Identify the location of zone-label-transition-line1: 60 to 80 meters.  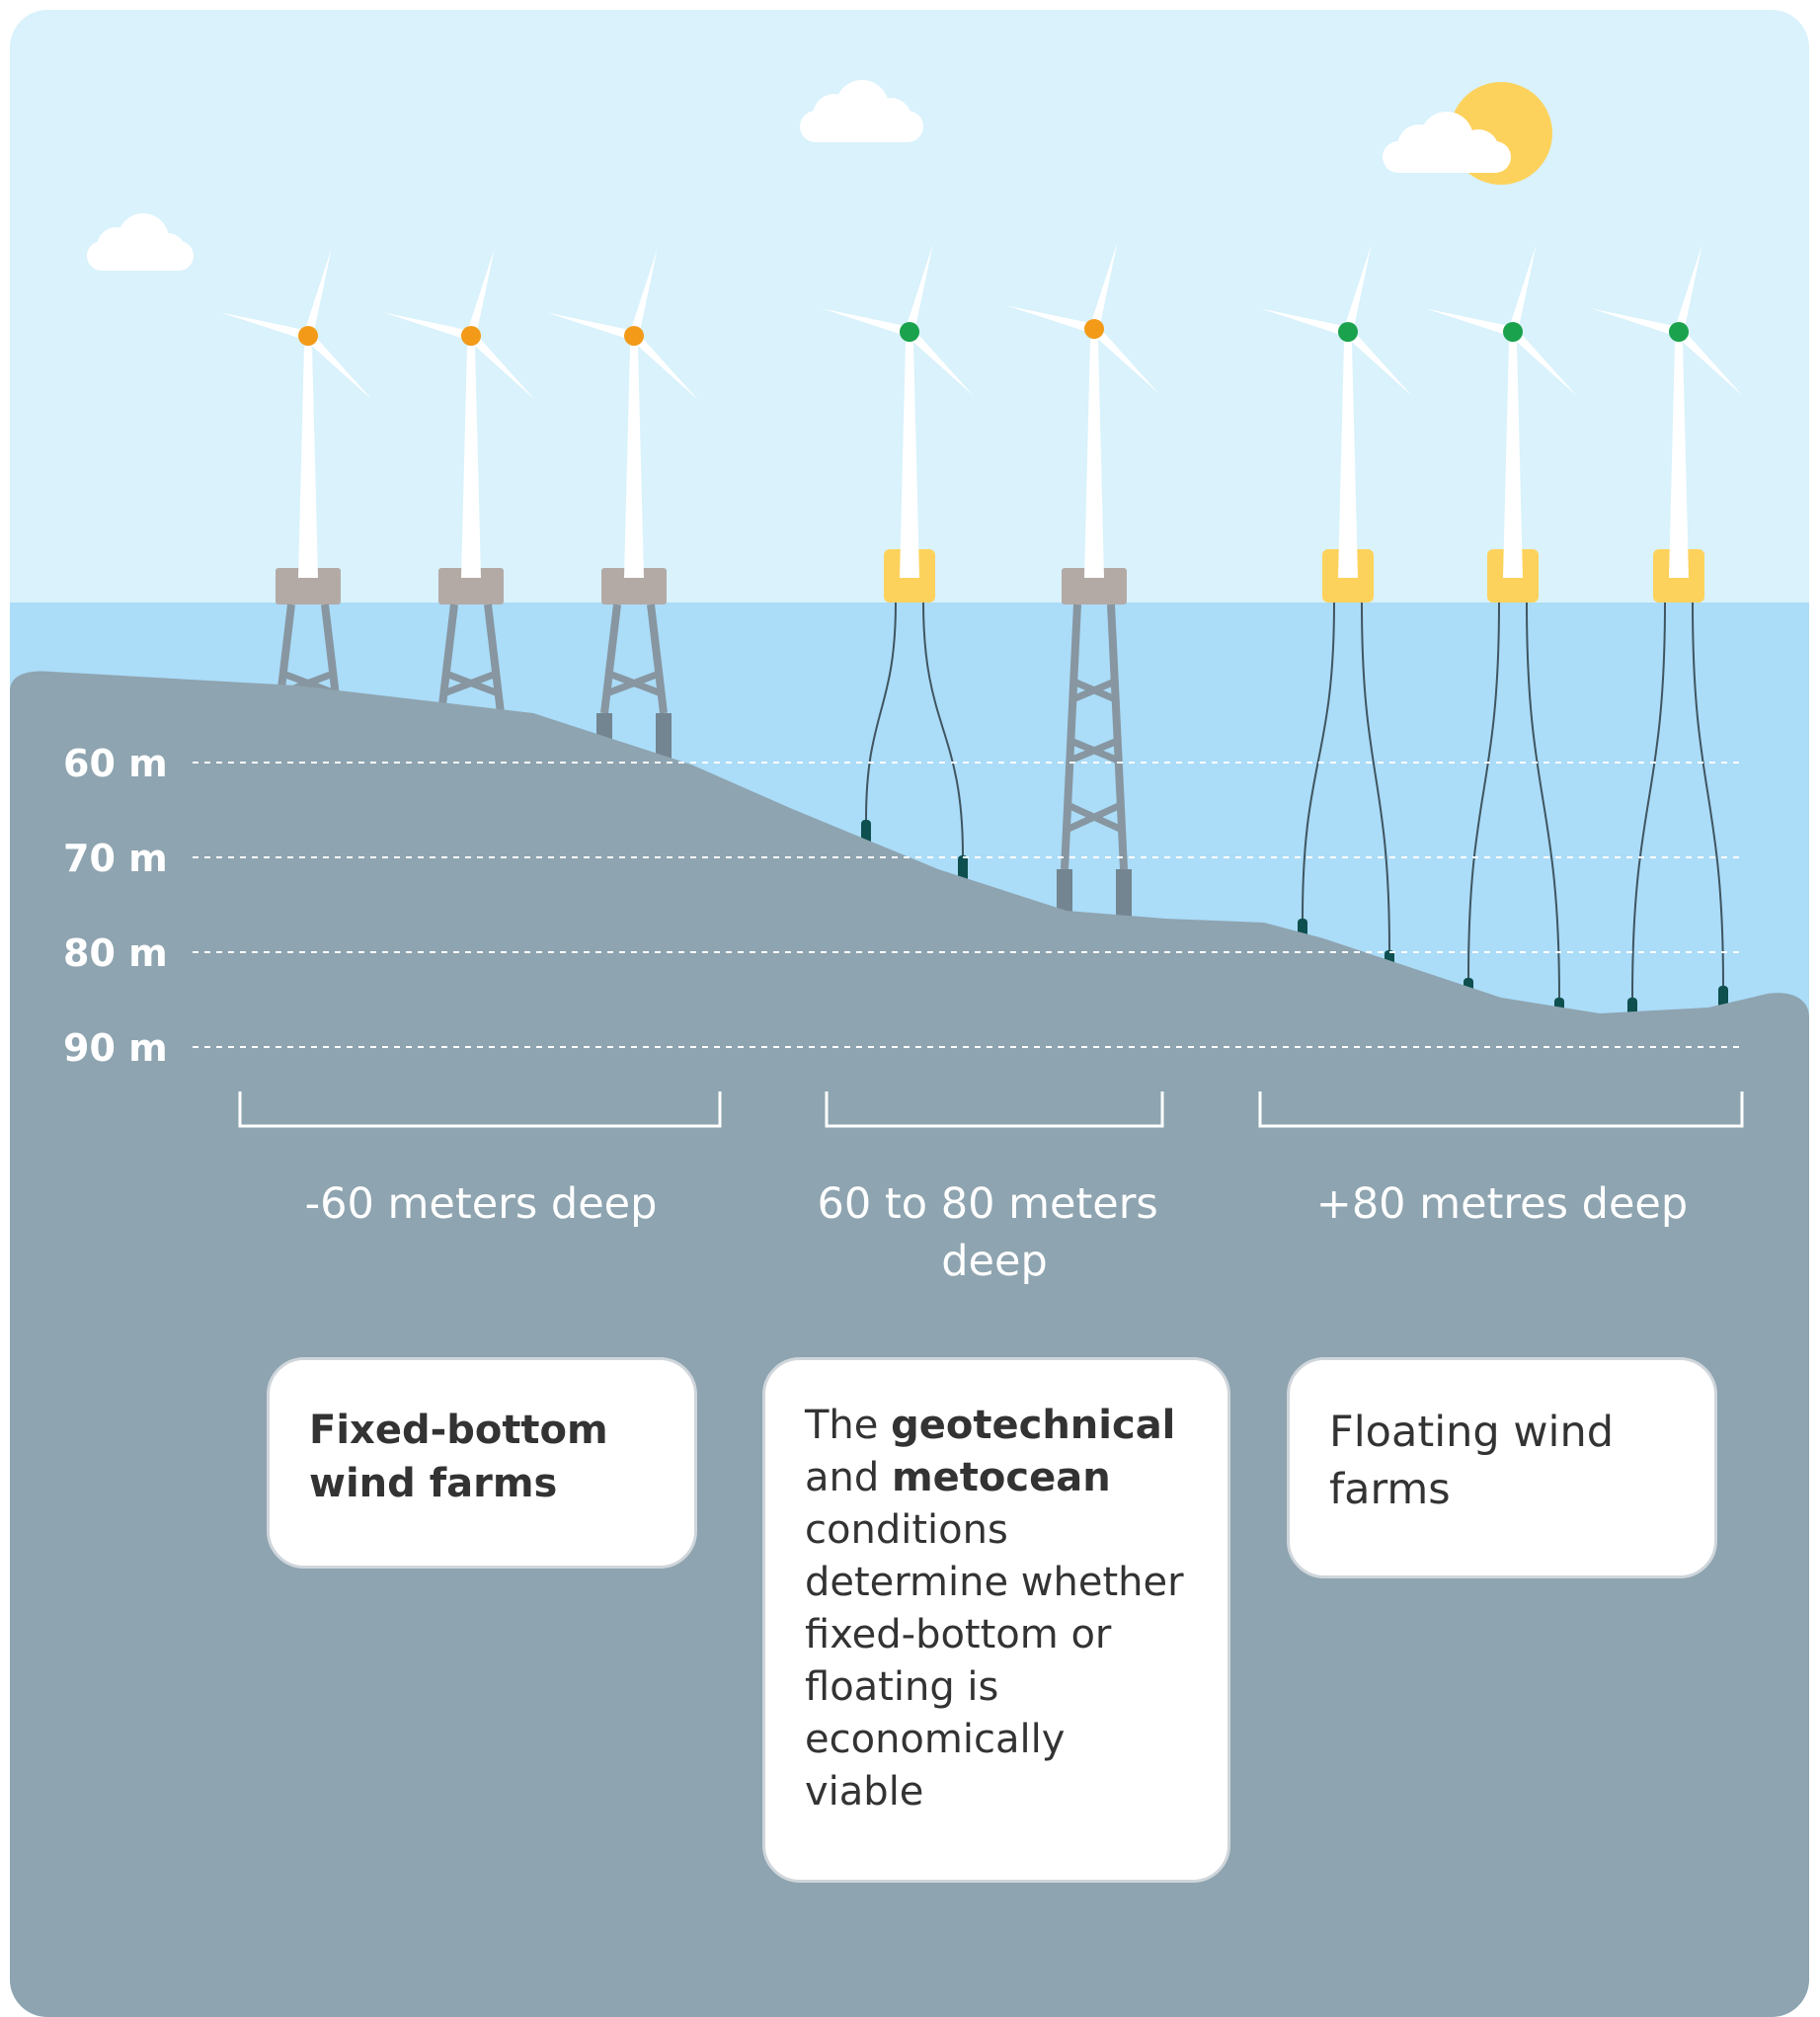
(987, 1204).